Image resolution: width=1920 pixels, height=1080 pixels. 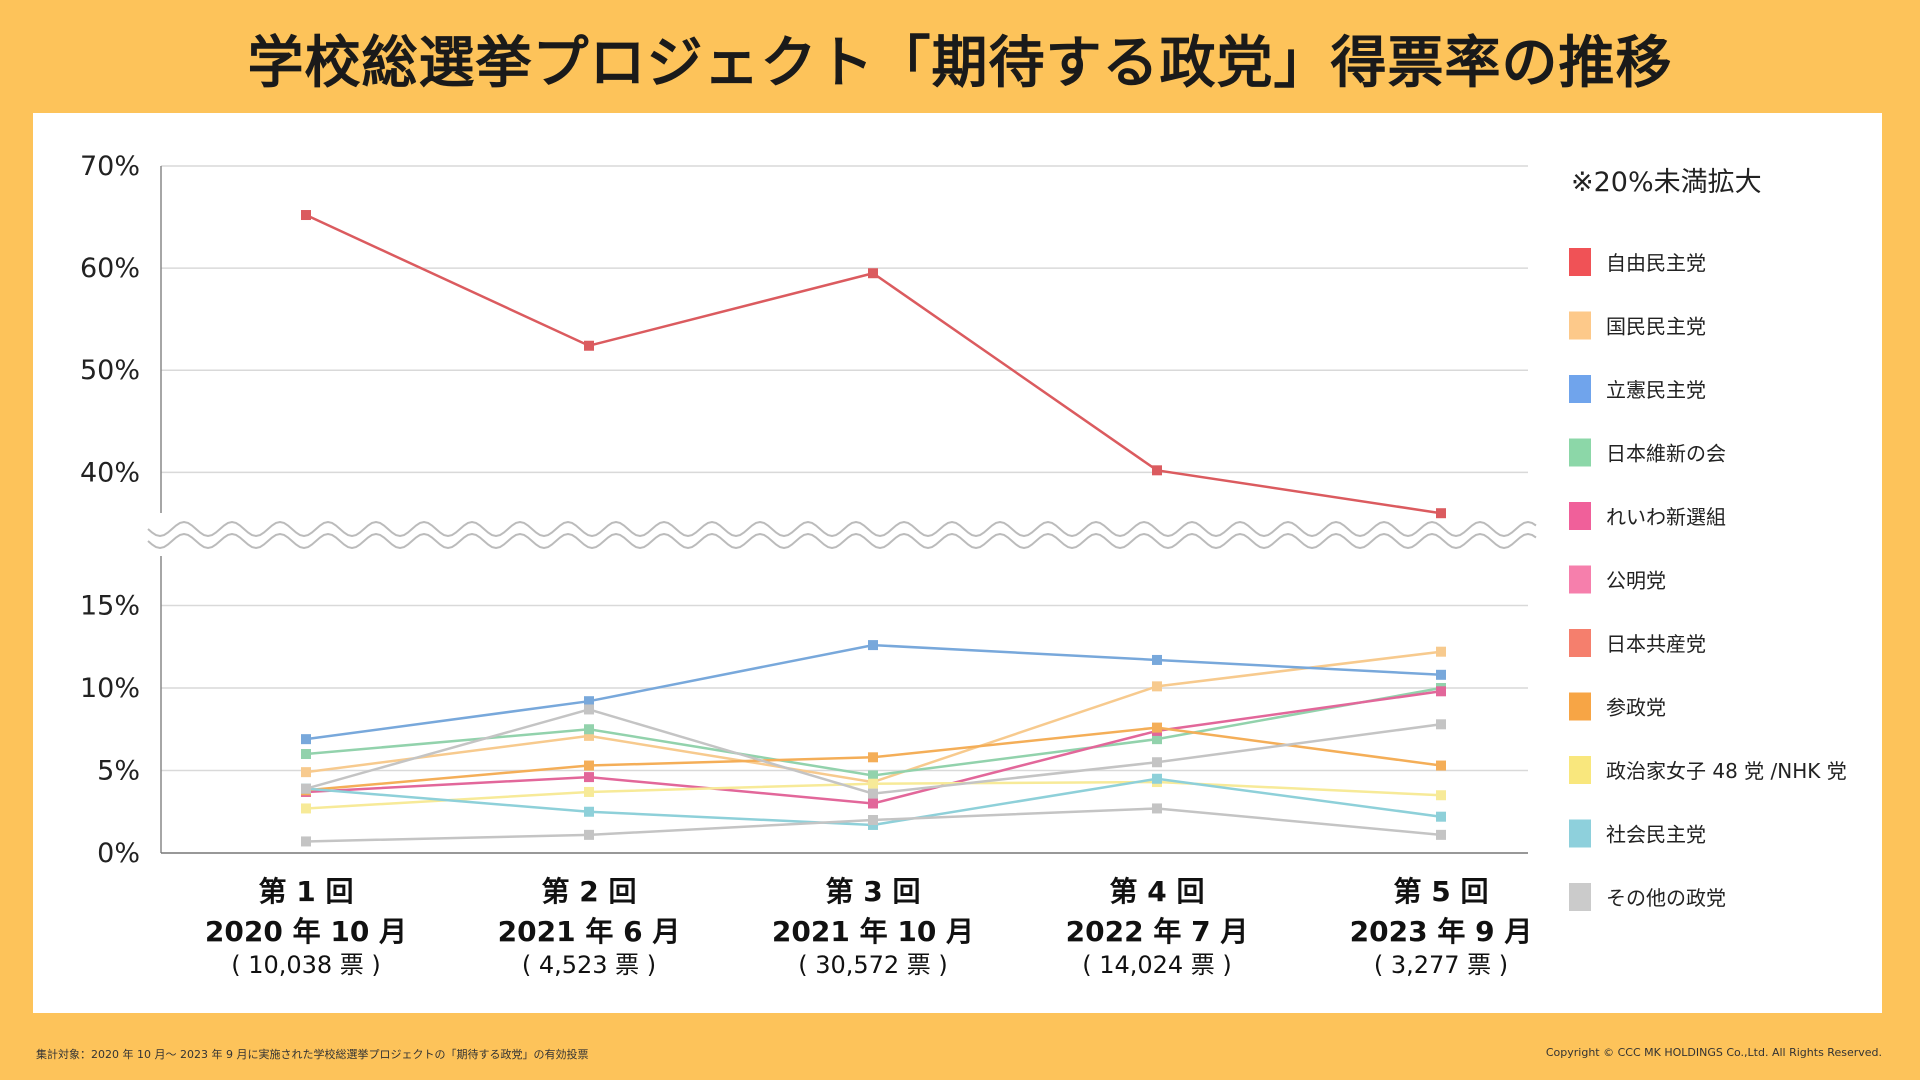 What do you see at coordinates (306, 891) in the screenshot?
I see `x-label-round: 第 1 回` at bounding box center [306, 891].